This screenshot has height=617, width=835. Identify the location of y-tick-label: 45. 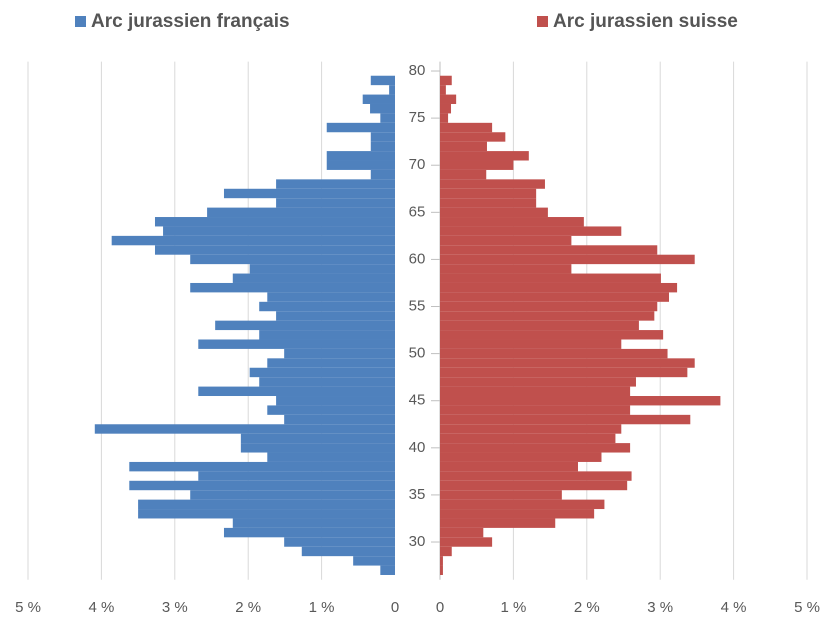
(417, 400).